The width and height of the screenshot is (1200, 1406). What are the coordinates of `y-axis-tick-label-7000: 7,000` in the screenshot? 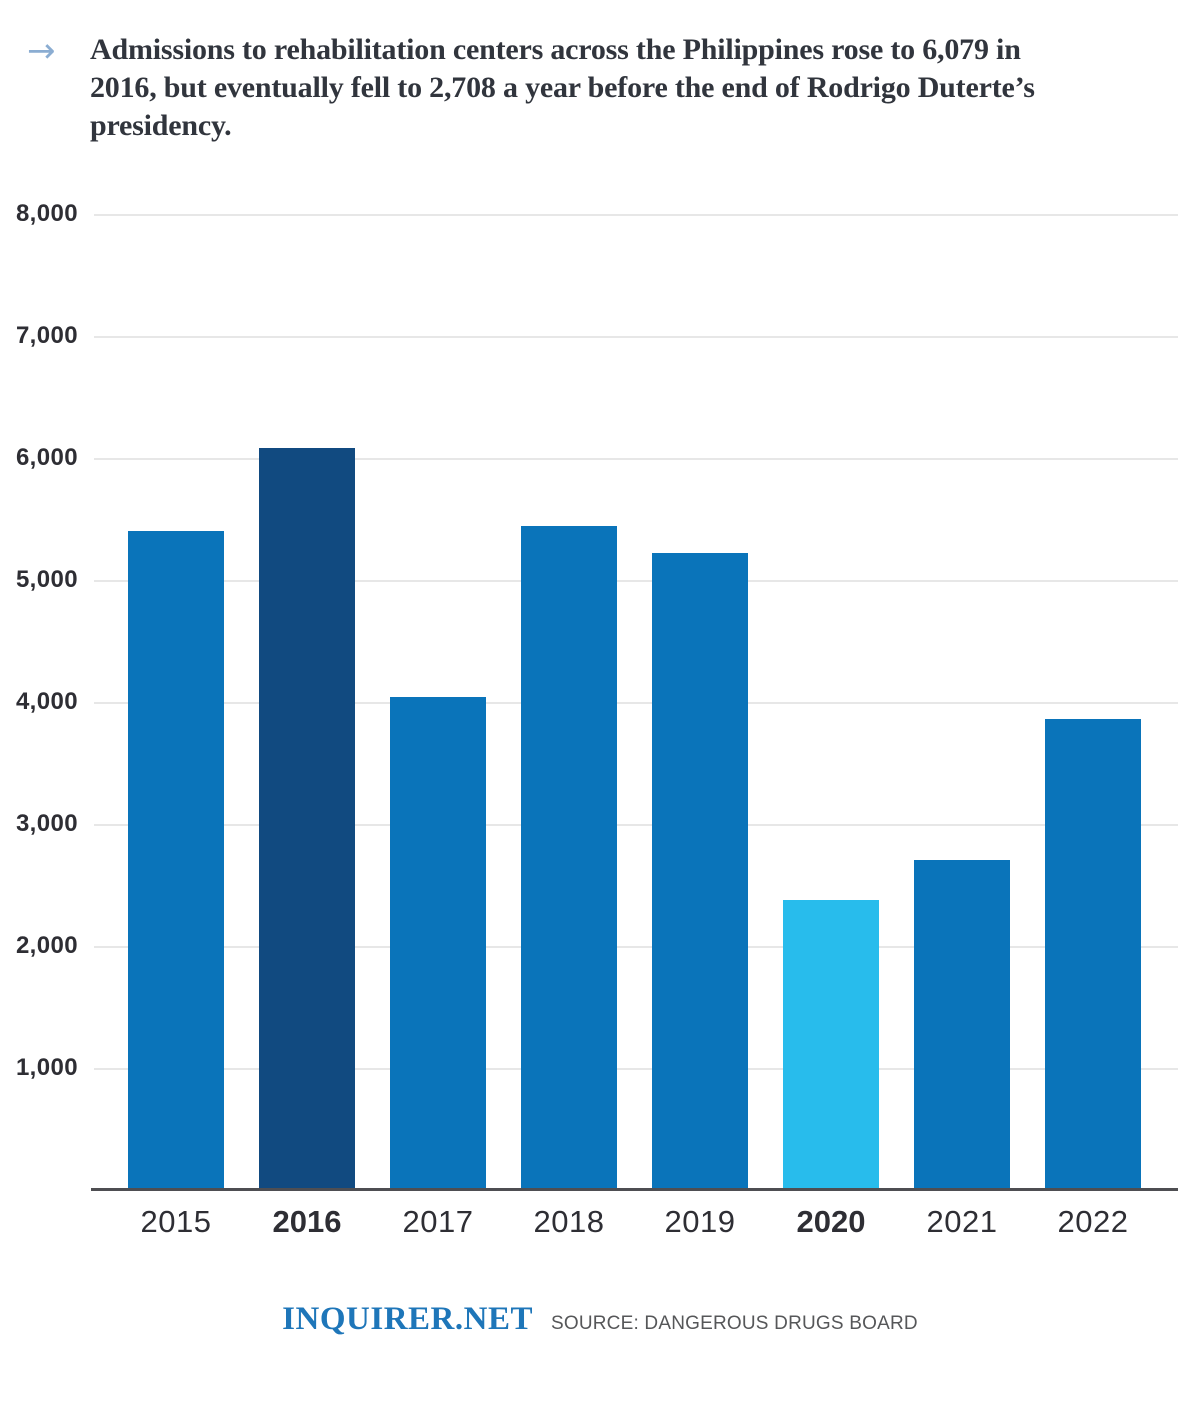 It's located at (46, 335).